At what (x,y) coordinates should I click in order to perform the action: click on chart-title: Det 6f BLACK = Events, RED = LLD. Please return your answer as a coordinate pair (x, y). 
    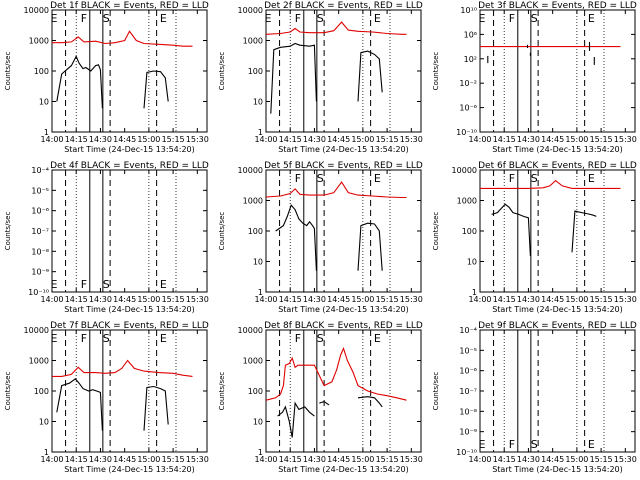
    Looking at the image, I should click on (557, 166).